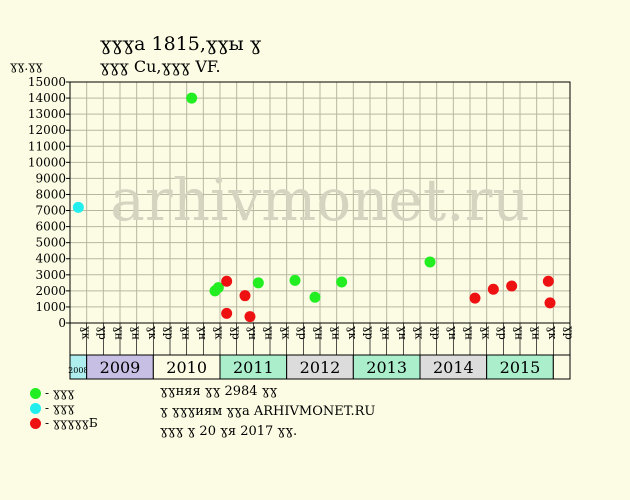 The image size is (630, 500). Describe the element at coordinates (160, 66) in the screenshot. I see `chart-subtitle: ɣɣɣ Cu,ɣɣɣ VF.` at that location.